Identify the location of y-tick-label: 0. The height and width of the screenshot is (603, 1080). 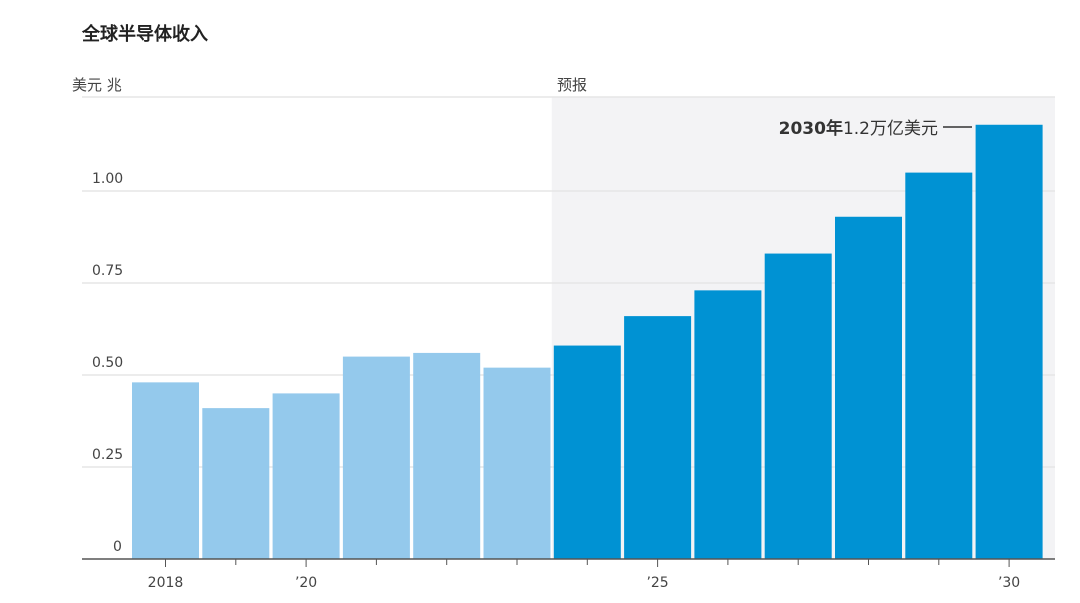
(117, 547).